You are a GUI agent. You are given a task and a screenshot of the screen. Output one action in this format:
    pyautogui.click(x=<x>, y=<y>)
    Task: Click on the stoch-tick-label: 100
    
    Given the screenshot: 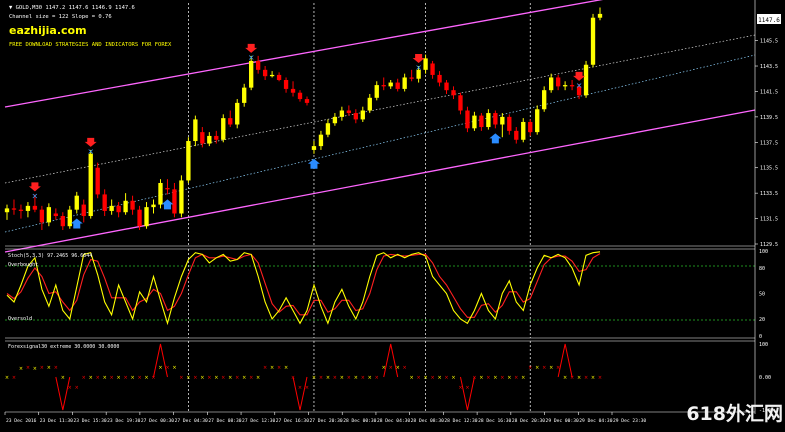 What is the action you would take?
    pyautogui.click(x=763, y=252)
    